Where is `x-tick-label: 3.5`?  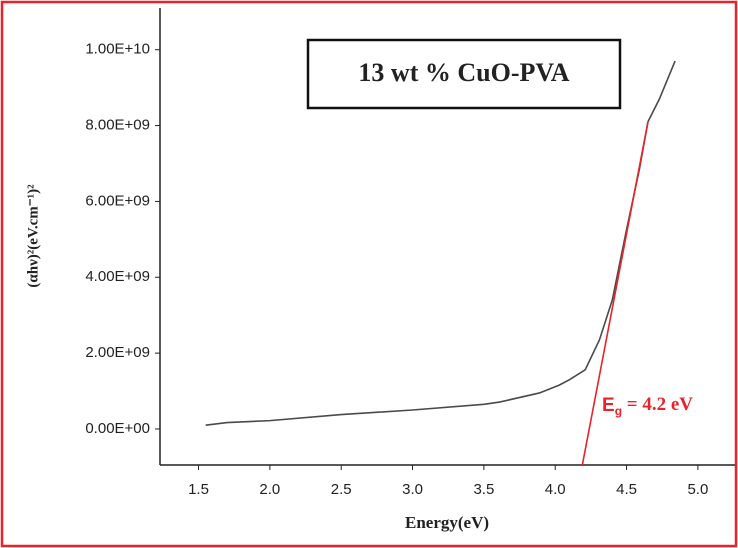
x-tick-label: 3.5 is located at coordinates (483, 489).